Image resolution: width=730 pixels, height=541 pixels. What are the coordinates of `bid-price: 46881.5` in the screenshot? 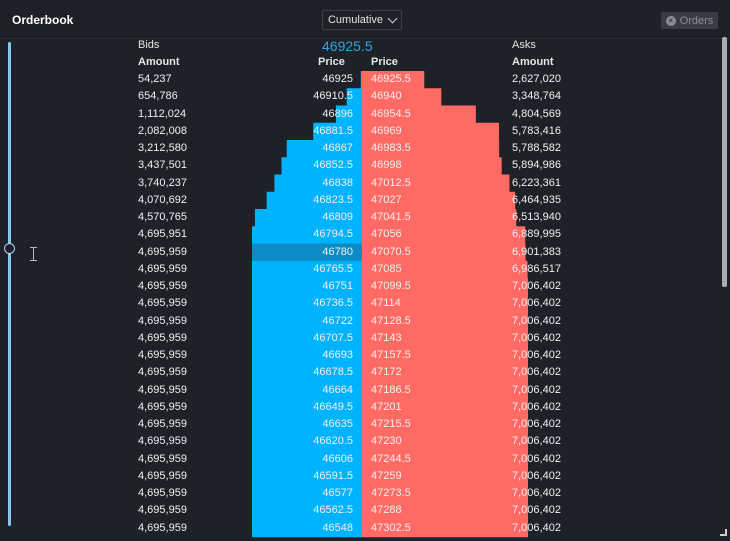 It's located at (333, 130).